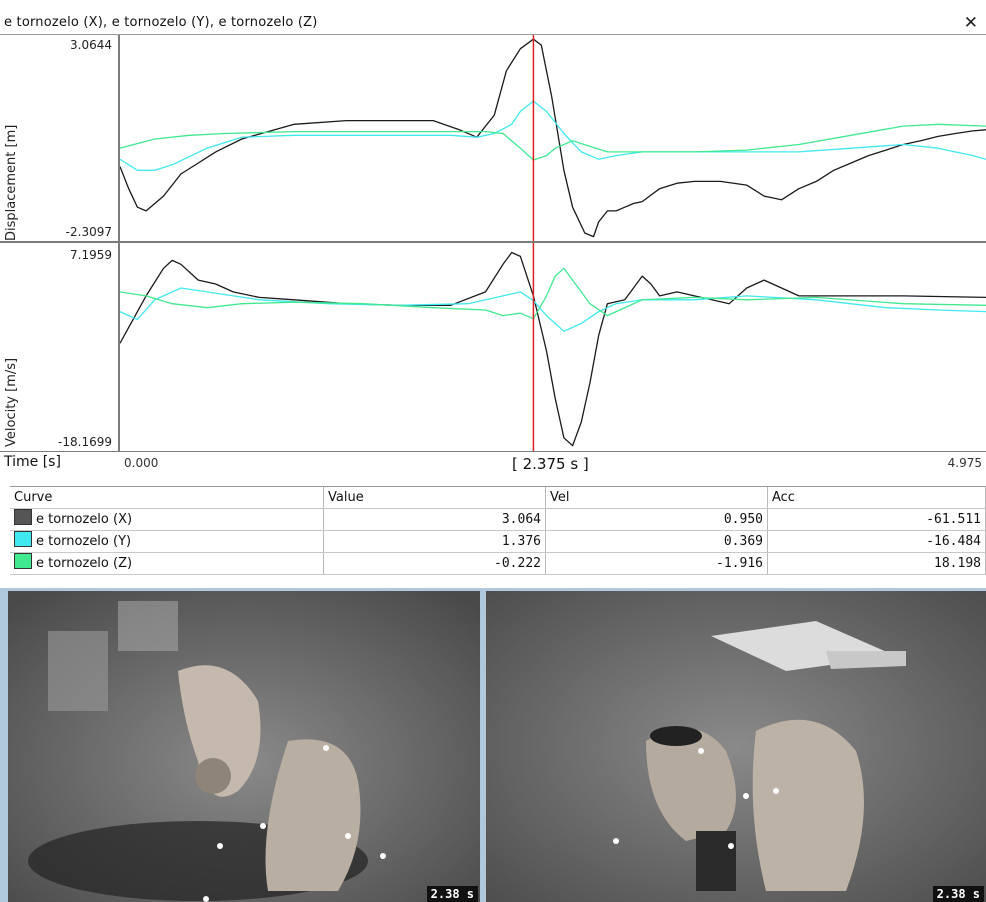 The image size is (986, 902). Describe the element at coordinates (23, 539) in the screenshot. I see `color-swatch-y` at that location.